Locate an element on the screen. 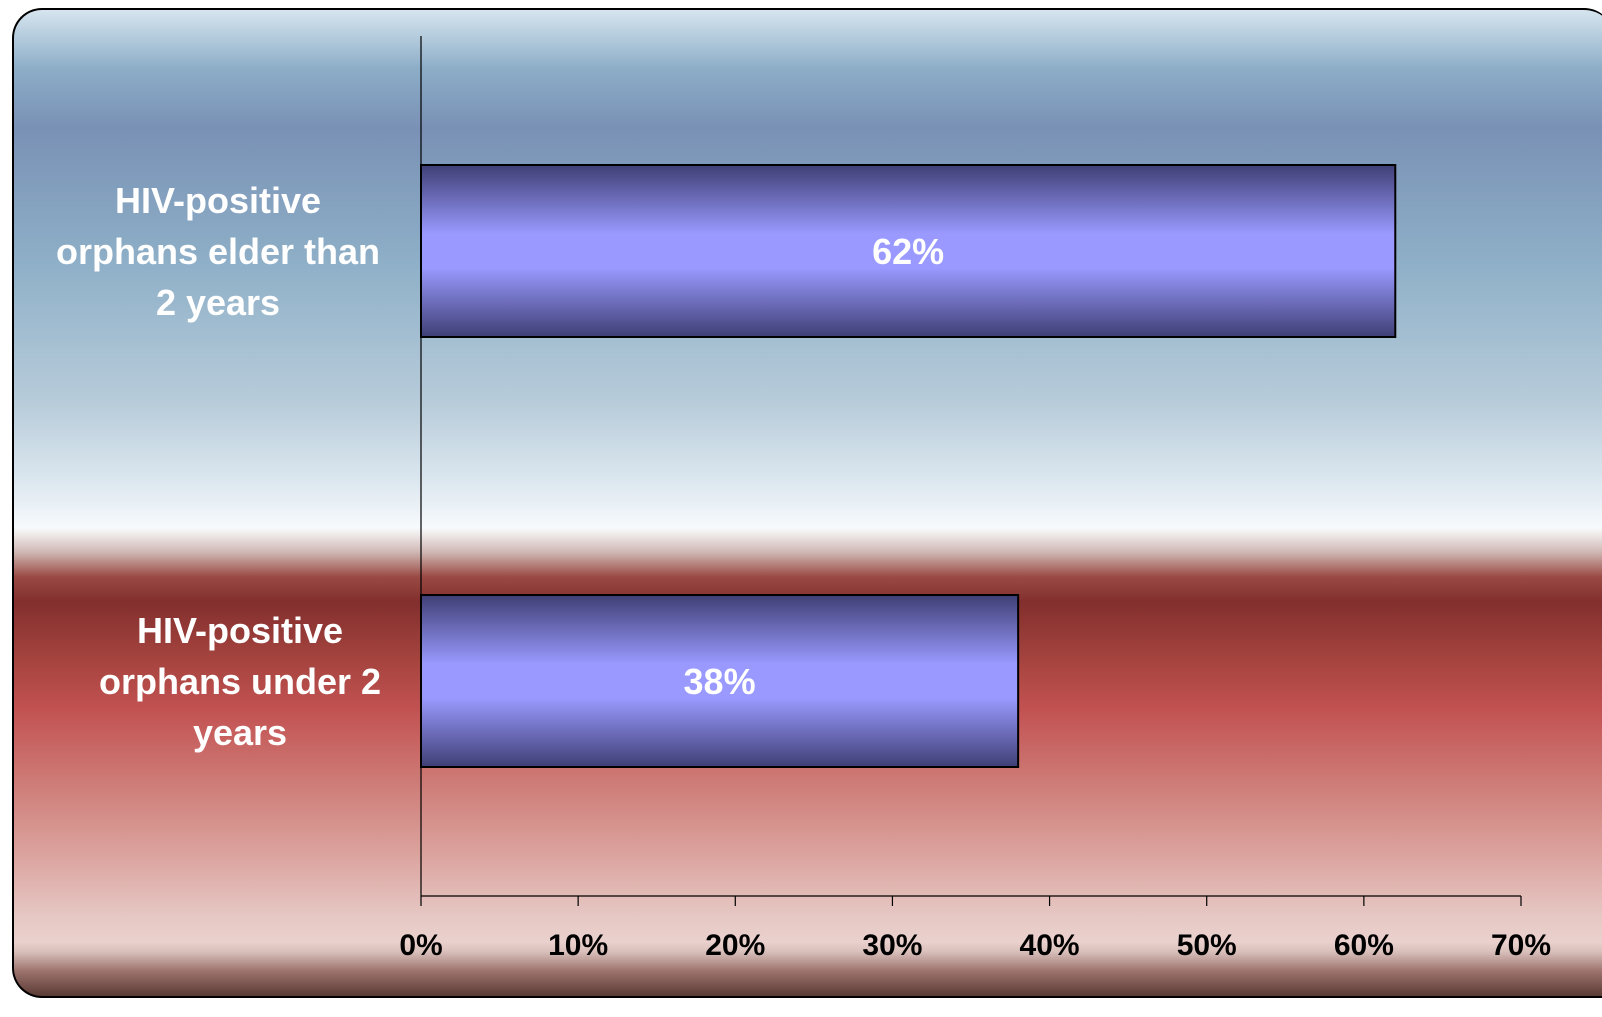 Image resolution: width=1602 pixels, height=1017 pixels. x-tick-label: 30% is located at coordinates (892, 945).